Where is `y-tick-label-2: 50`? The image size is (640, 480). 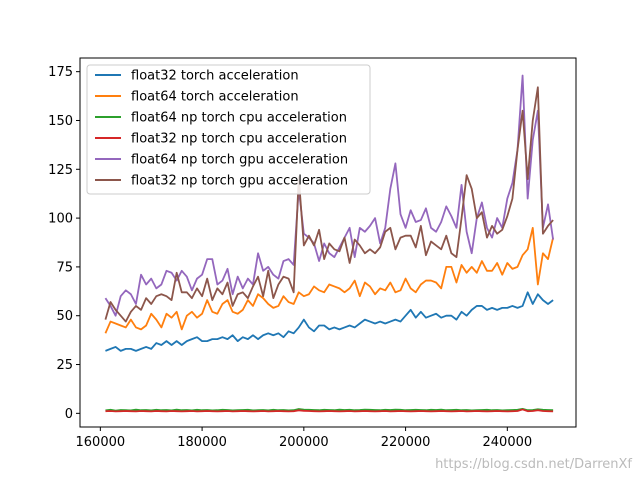
y-tick-label-2: 50 is located at coordinates (64, 316).